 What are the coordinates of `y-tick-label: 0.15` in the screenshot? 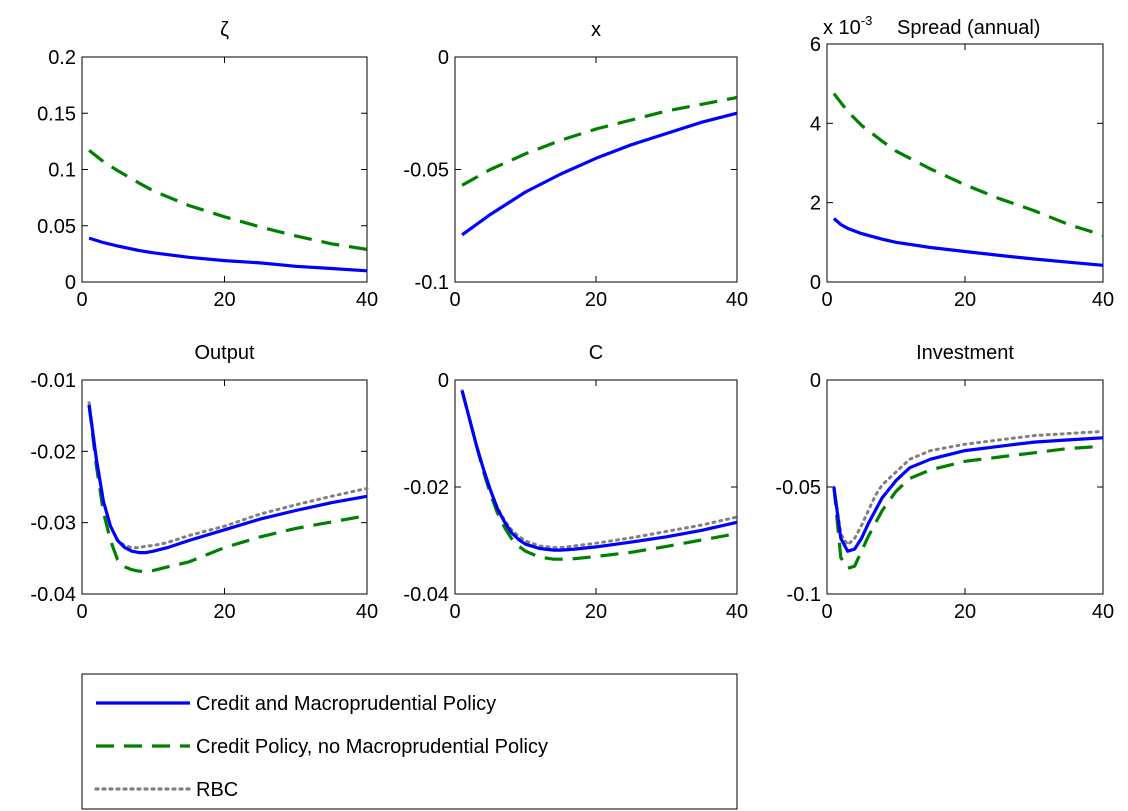 It's located at (56, 114).